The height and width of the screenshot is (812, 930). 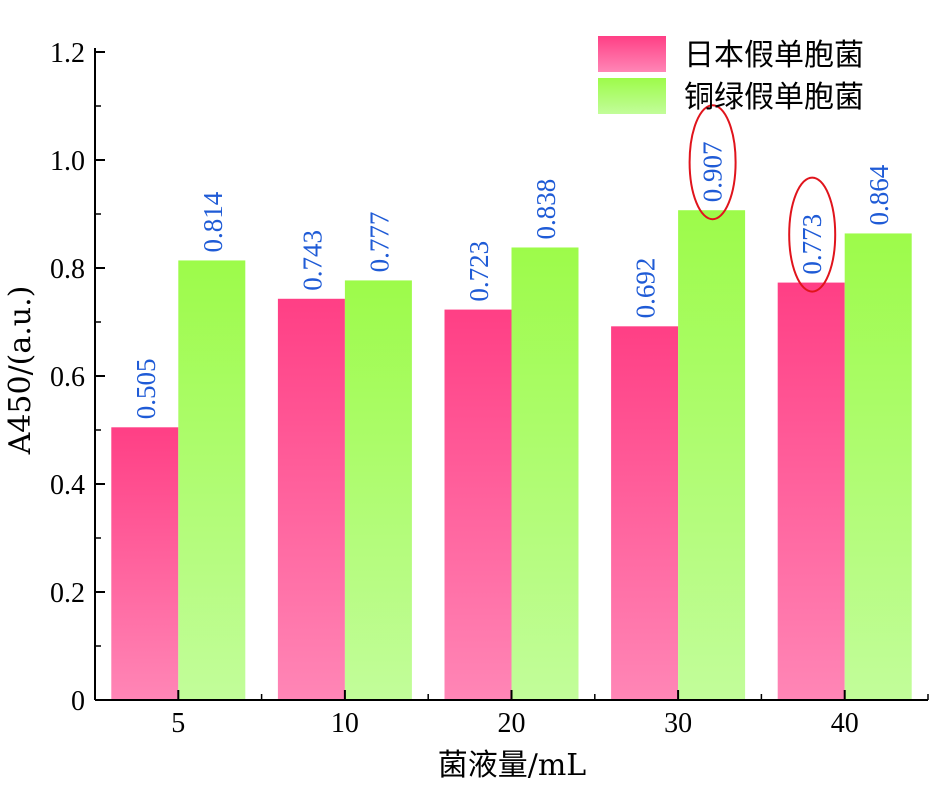 What do you see at coordinates (78, 701) in the screenshot?
I see `y-tick-label: 0` at bounding box center [78, 701].